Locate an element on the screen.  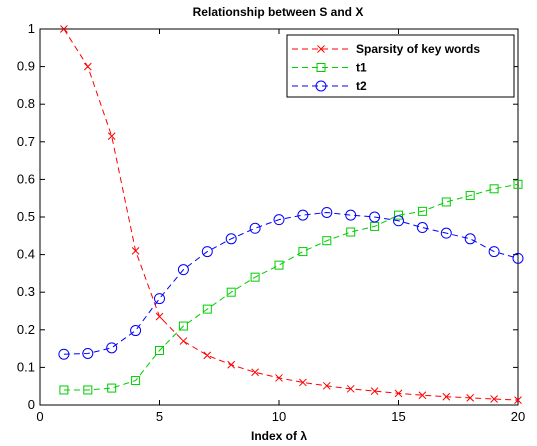
legend-label: t1 is located at coordinates (361, 68).